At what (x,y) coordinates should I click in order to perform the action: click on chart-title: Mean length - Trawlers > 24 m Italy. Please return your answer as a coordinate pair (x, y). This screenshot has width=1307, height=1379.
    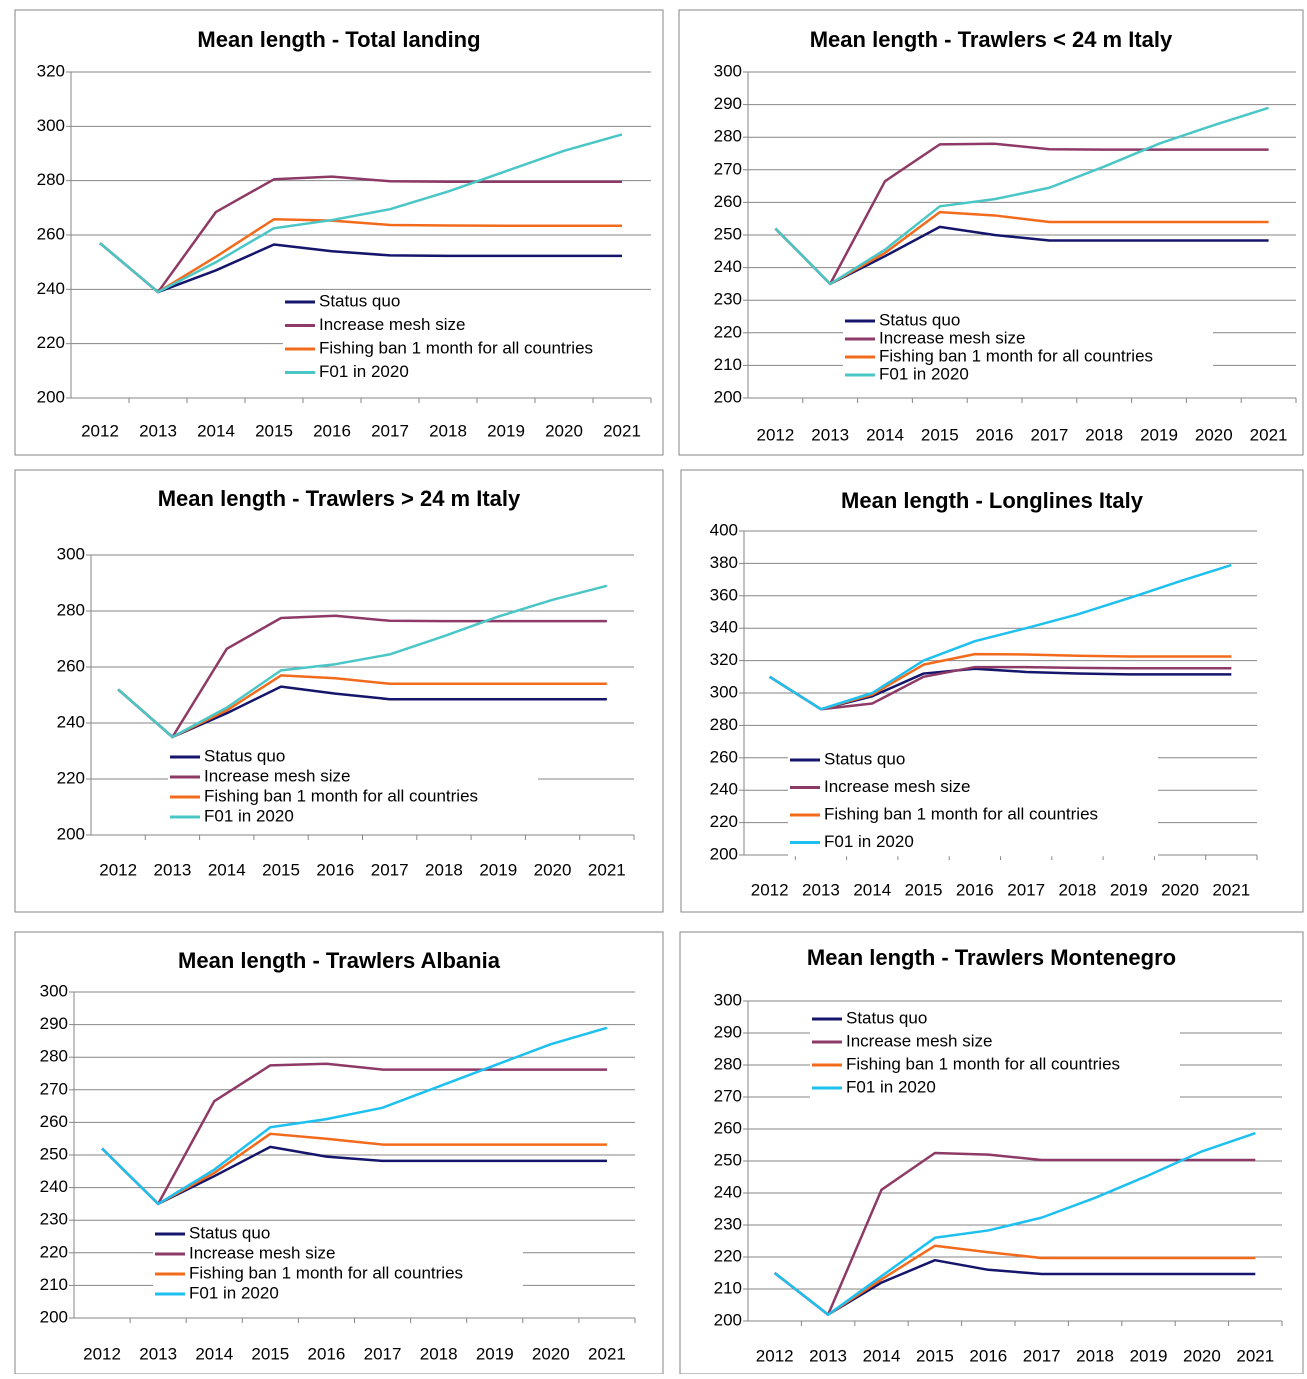
    Looking at the image, I should click on (339, 498).